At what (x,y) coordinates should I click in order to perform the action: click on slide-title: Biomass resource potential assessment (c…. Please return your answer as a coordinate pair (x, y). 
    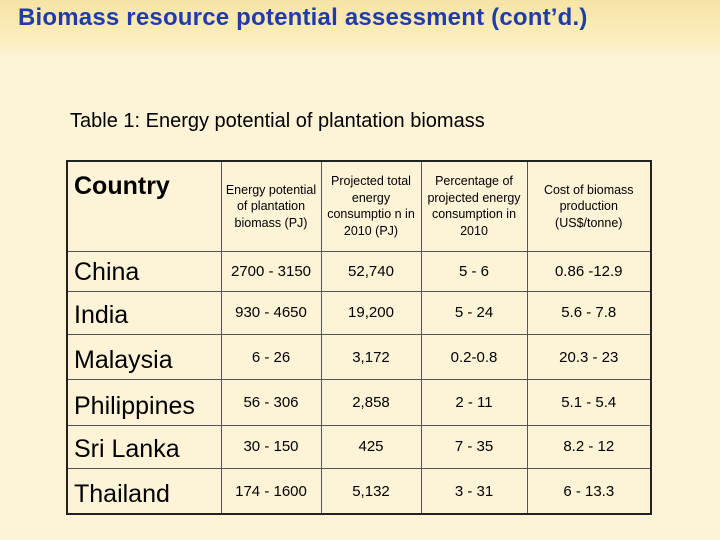
    Looking at the image, I should click on (303, 17).